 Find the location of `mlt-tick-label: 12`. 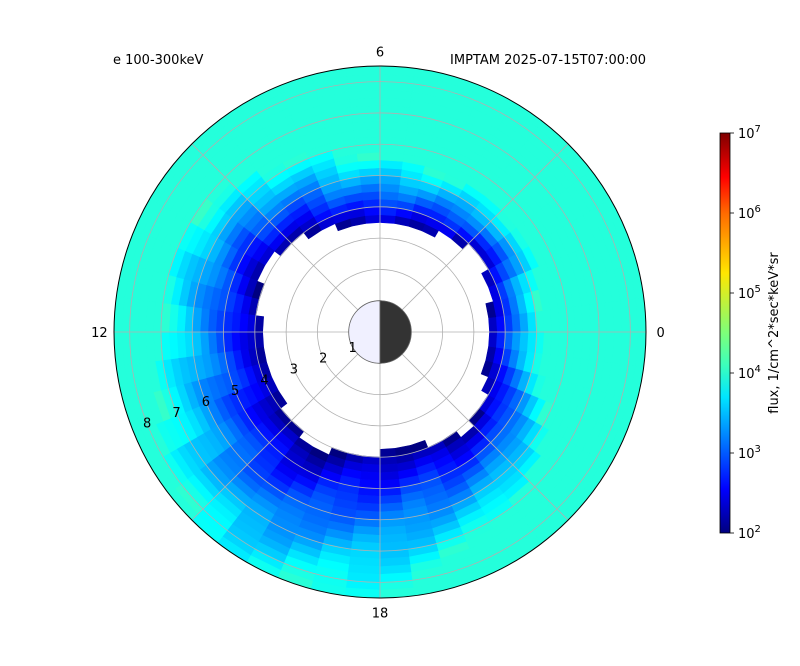

mlt-tick-label: 12 is located at coordinates (99, 333).